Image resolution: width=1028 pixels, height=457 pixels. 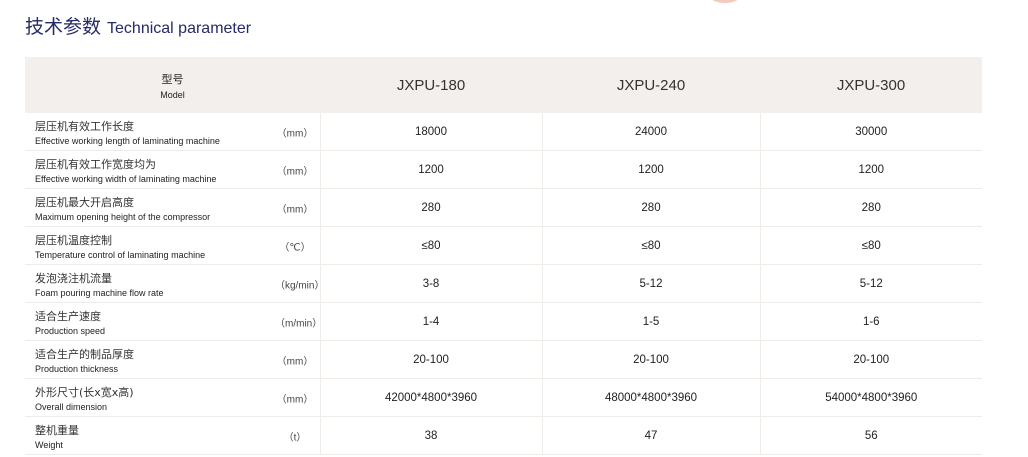 I want to click on param-unit: （℃）, so click(x=295, y=247).